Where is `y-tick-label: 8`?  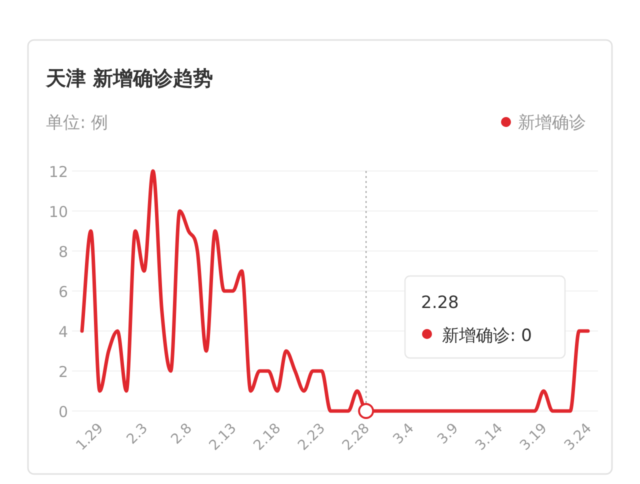 y-tick-label: 8 is located at coordinates (63, 252).